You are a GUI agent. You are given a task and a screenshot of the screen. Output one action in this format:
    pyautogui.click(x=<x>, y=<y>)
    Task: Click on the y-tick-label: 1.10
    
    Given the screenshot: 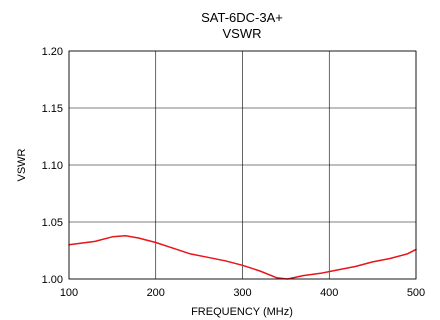 What is the action you would take?
    pyautogui.click(x=52, y=166)
    